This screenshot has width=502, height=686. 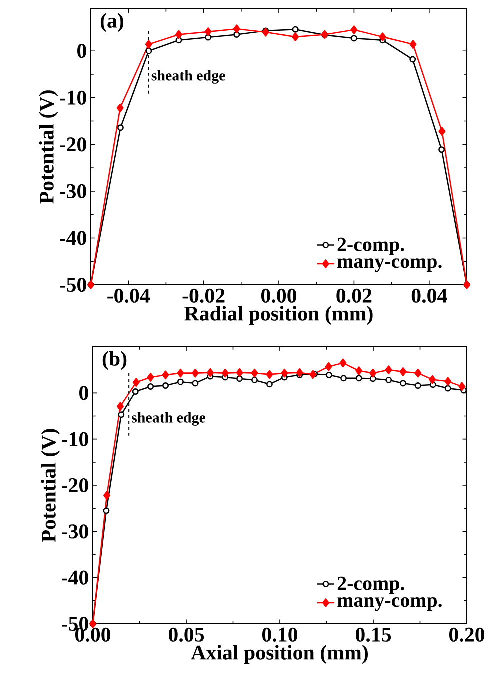 I want to click on x-tick-label: 0.05, so click(x=186, y=635).